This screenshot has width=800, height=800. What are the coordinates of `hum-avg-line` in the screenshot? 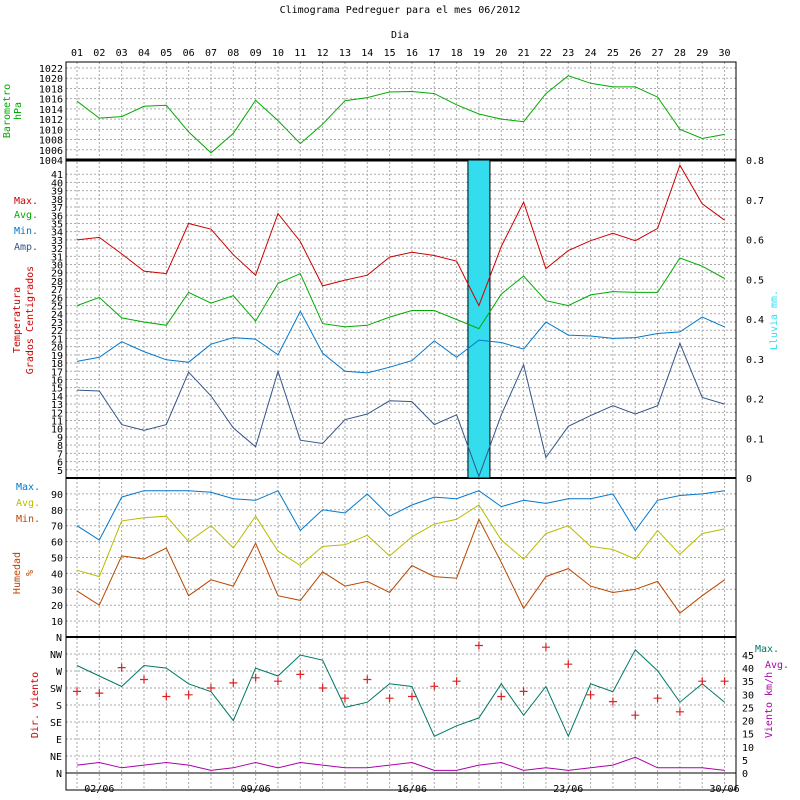 It's located at (400, 541).